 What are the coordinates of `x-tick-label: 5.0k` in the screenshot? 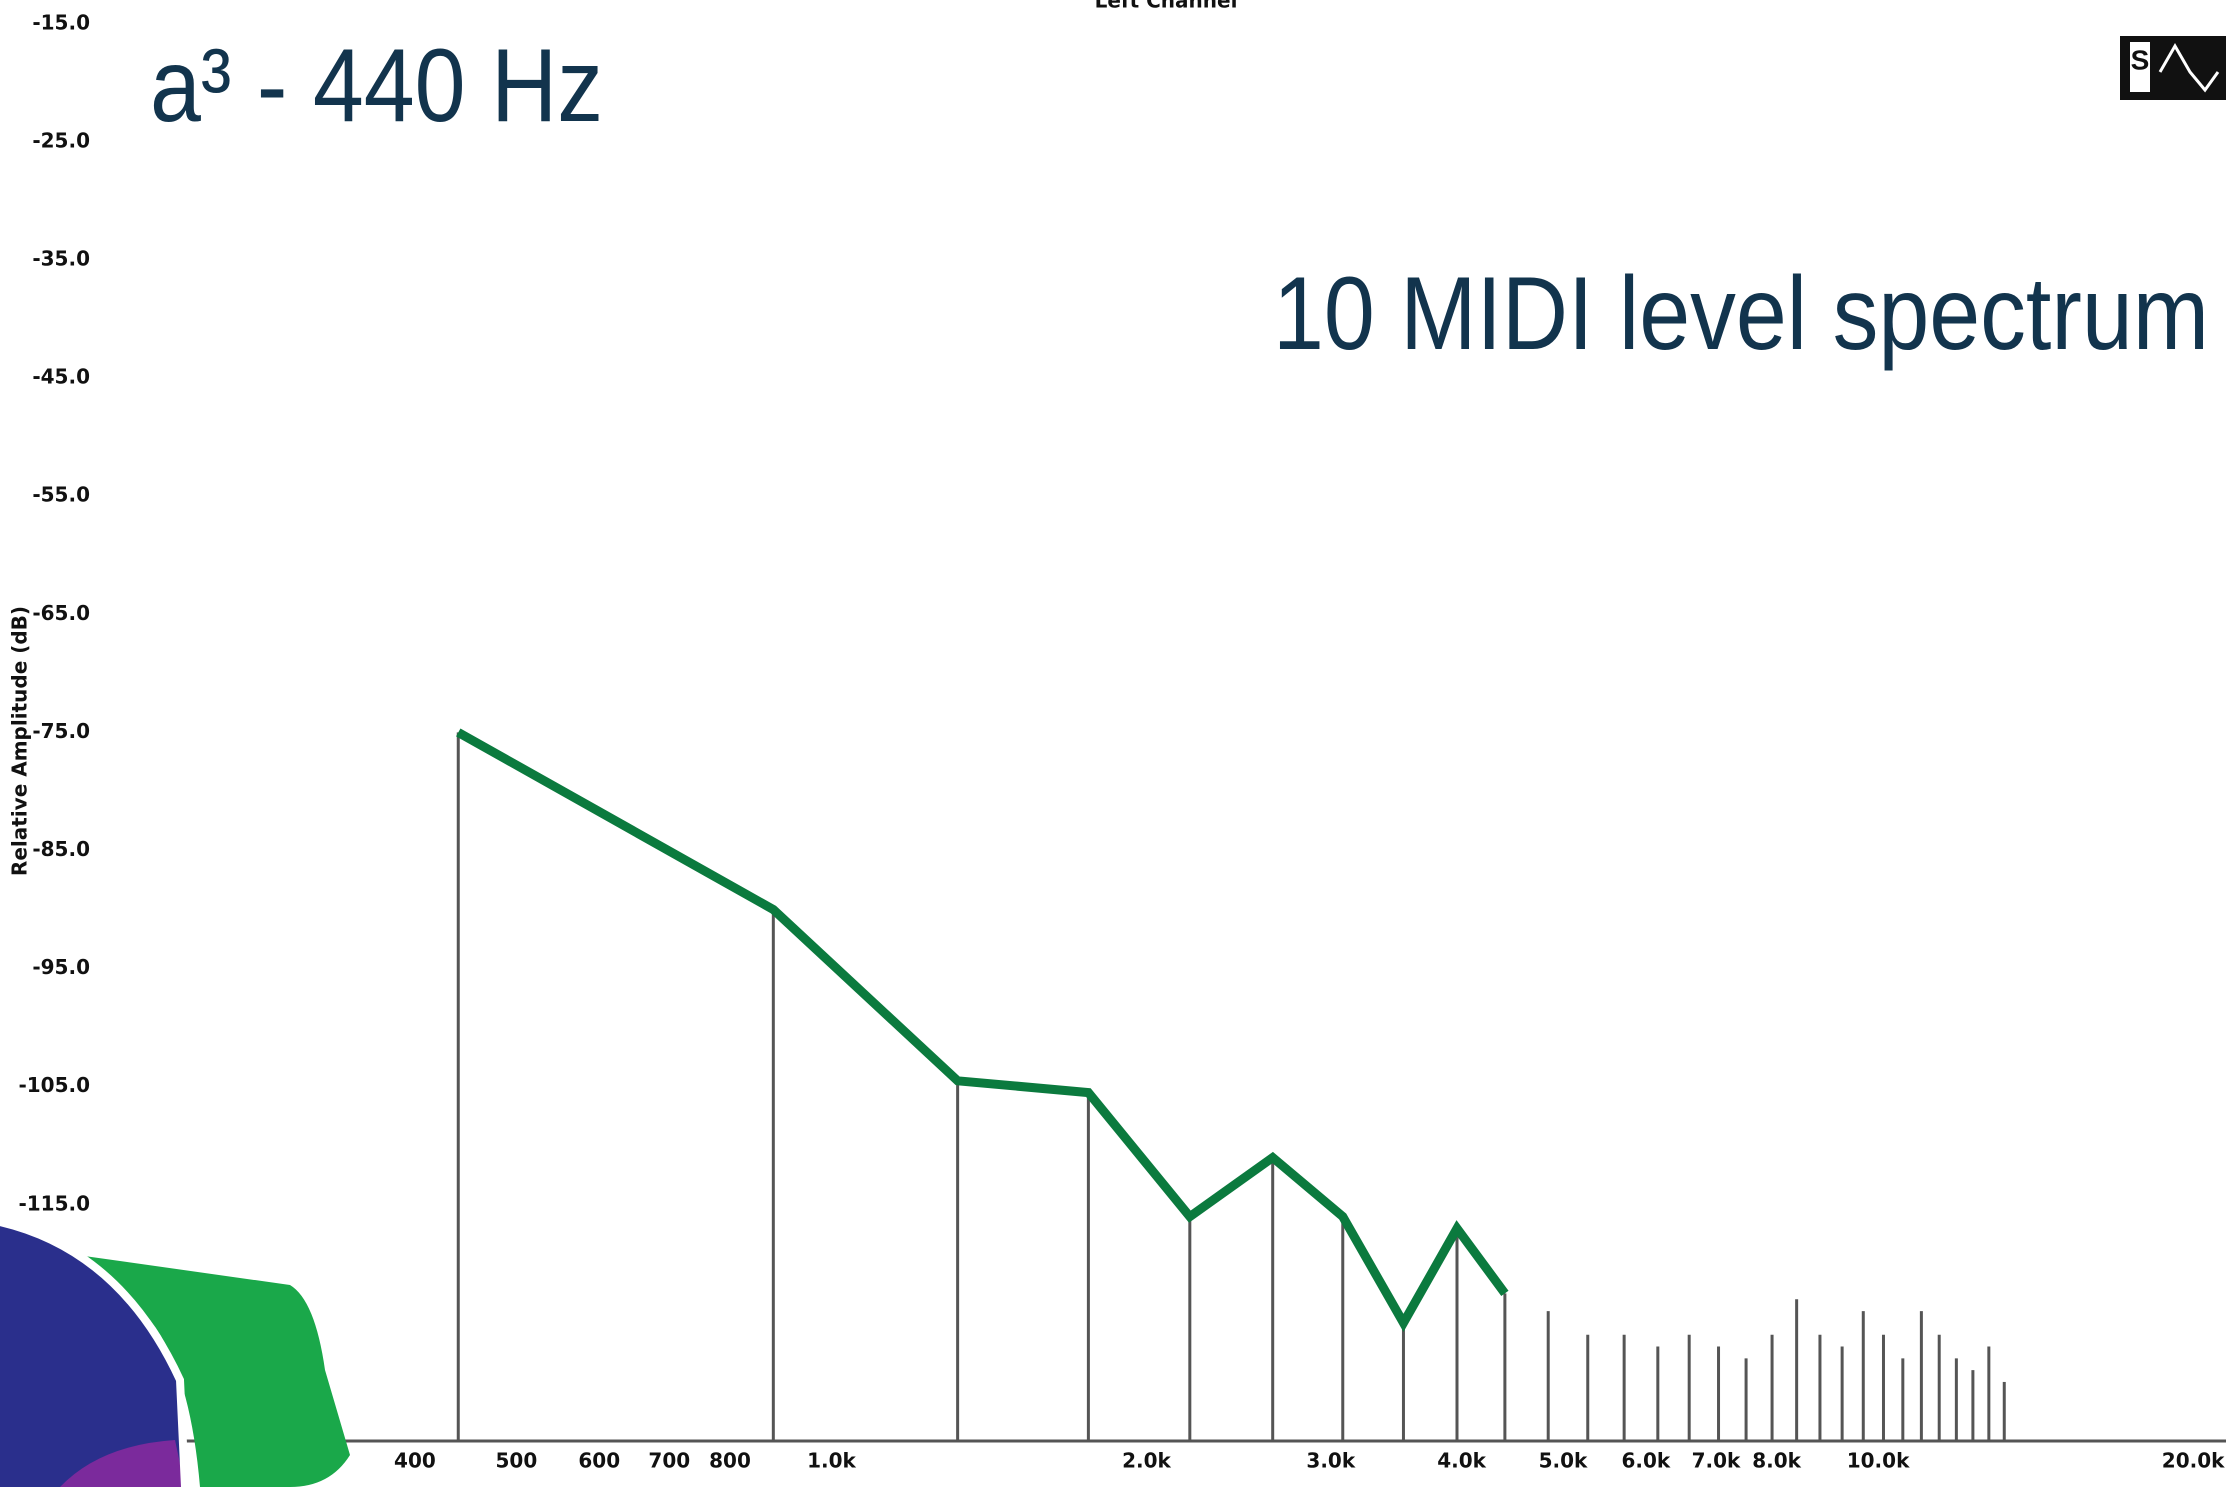 It's located at (1563, 1461).